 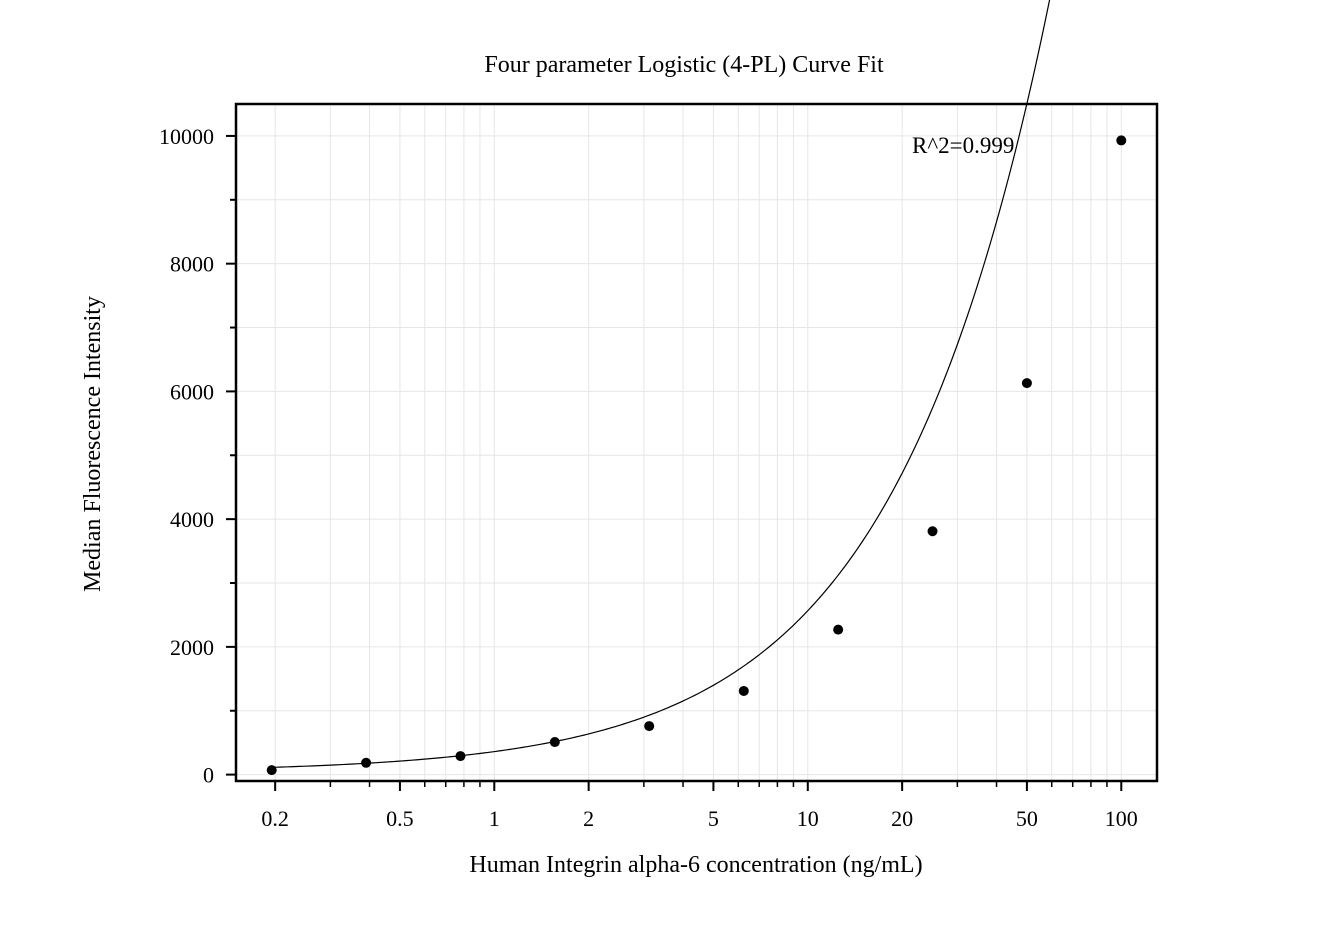 What do you see at coordinates (192, 519) in the screenshot?
I see `y-tick-label: 4000` at bounding box center [192, 519].